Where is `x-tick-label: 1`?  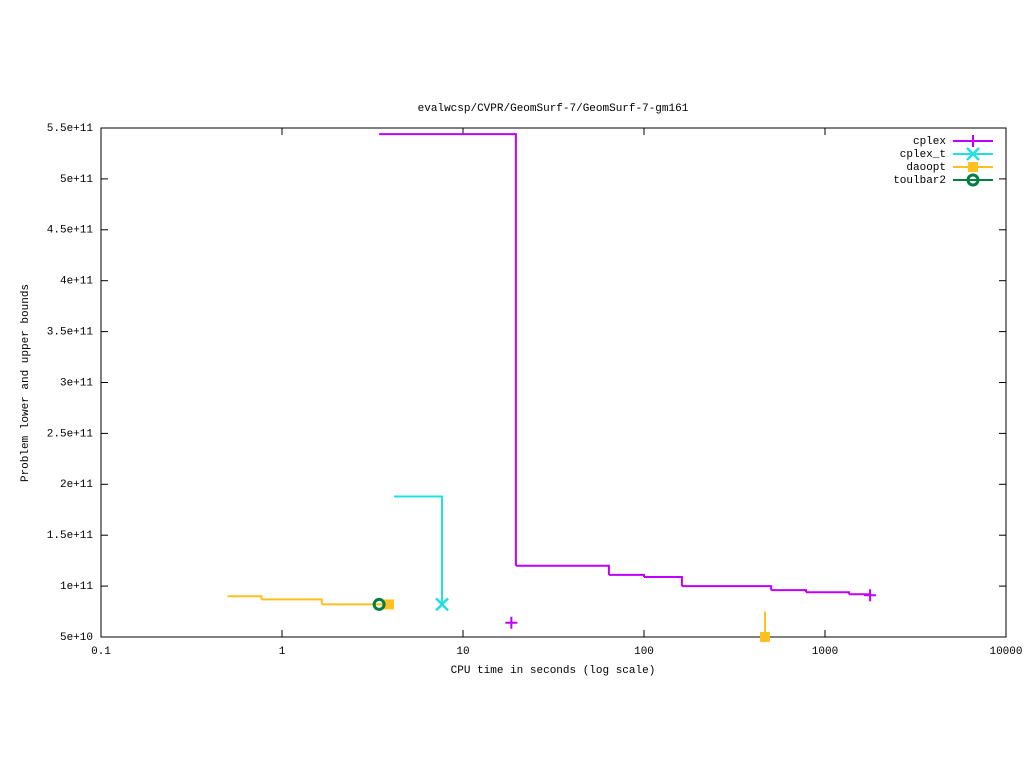
x-tick-label: 1 is located at coordinates (282, 652).